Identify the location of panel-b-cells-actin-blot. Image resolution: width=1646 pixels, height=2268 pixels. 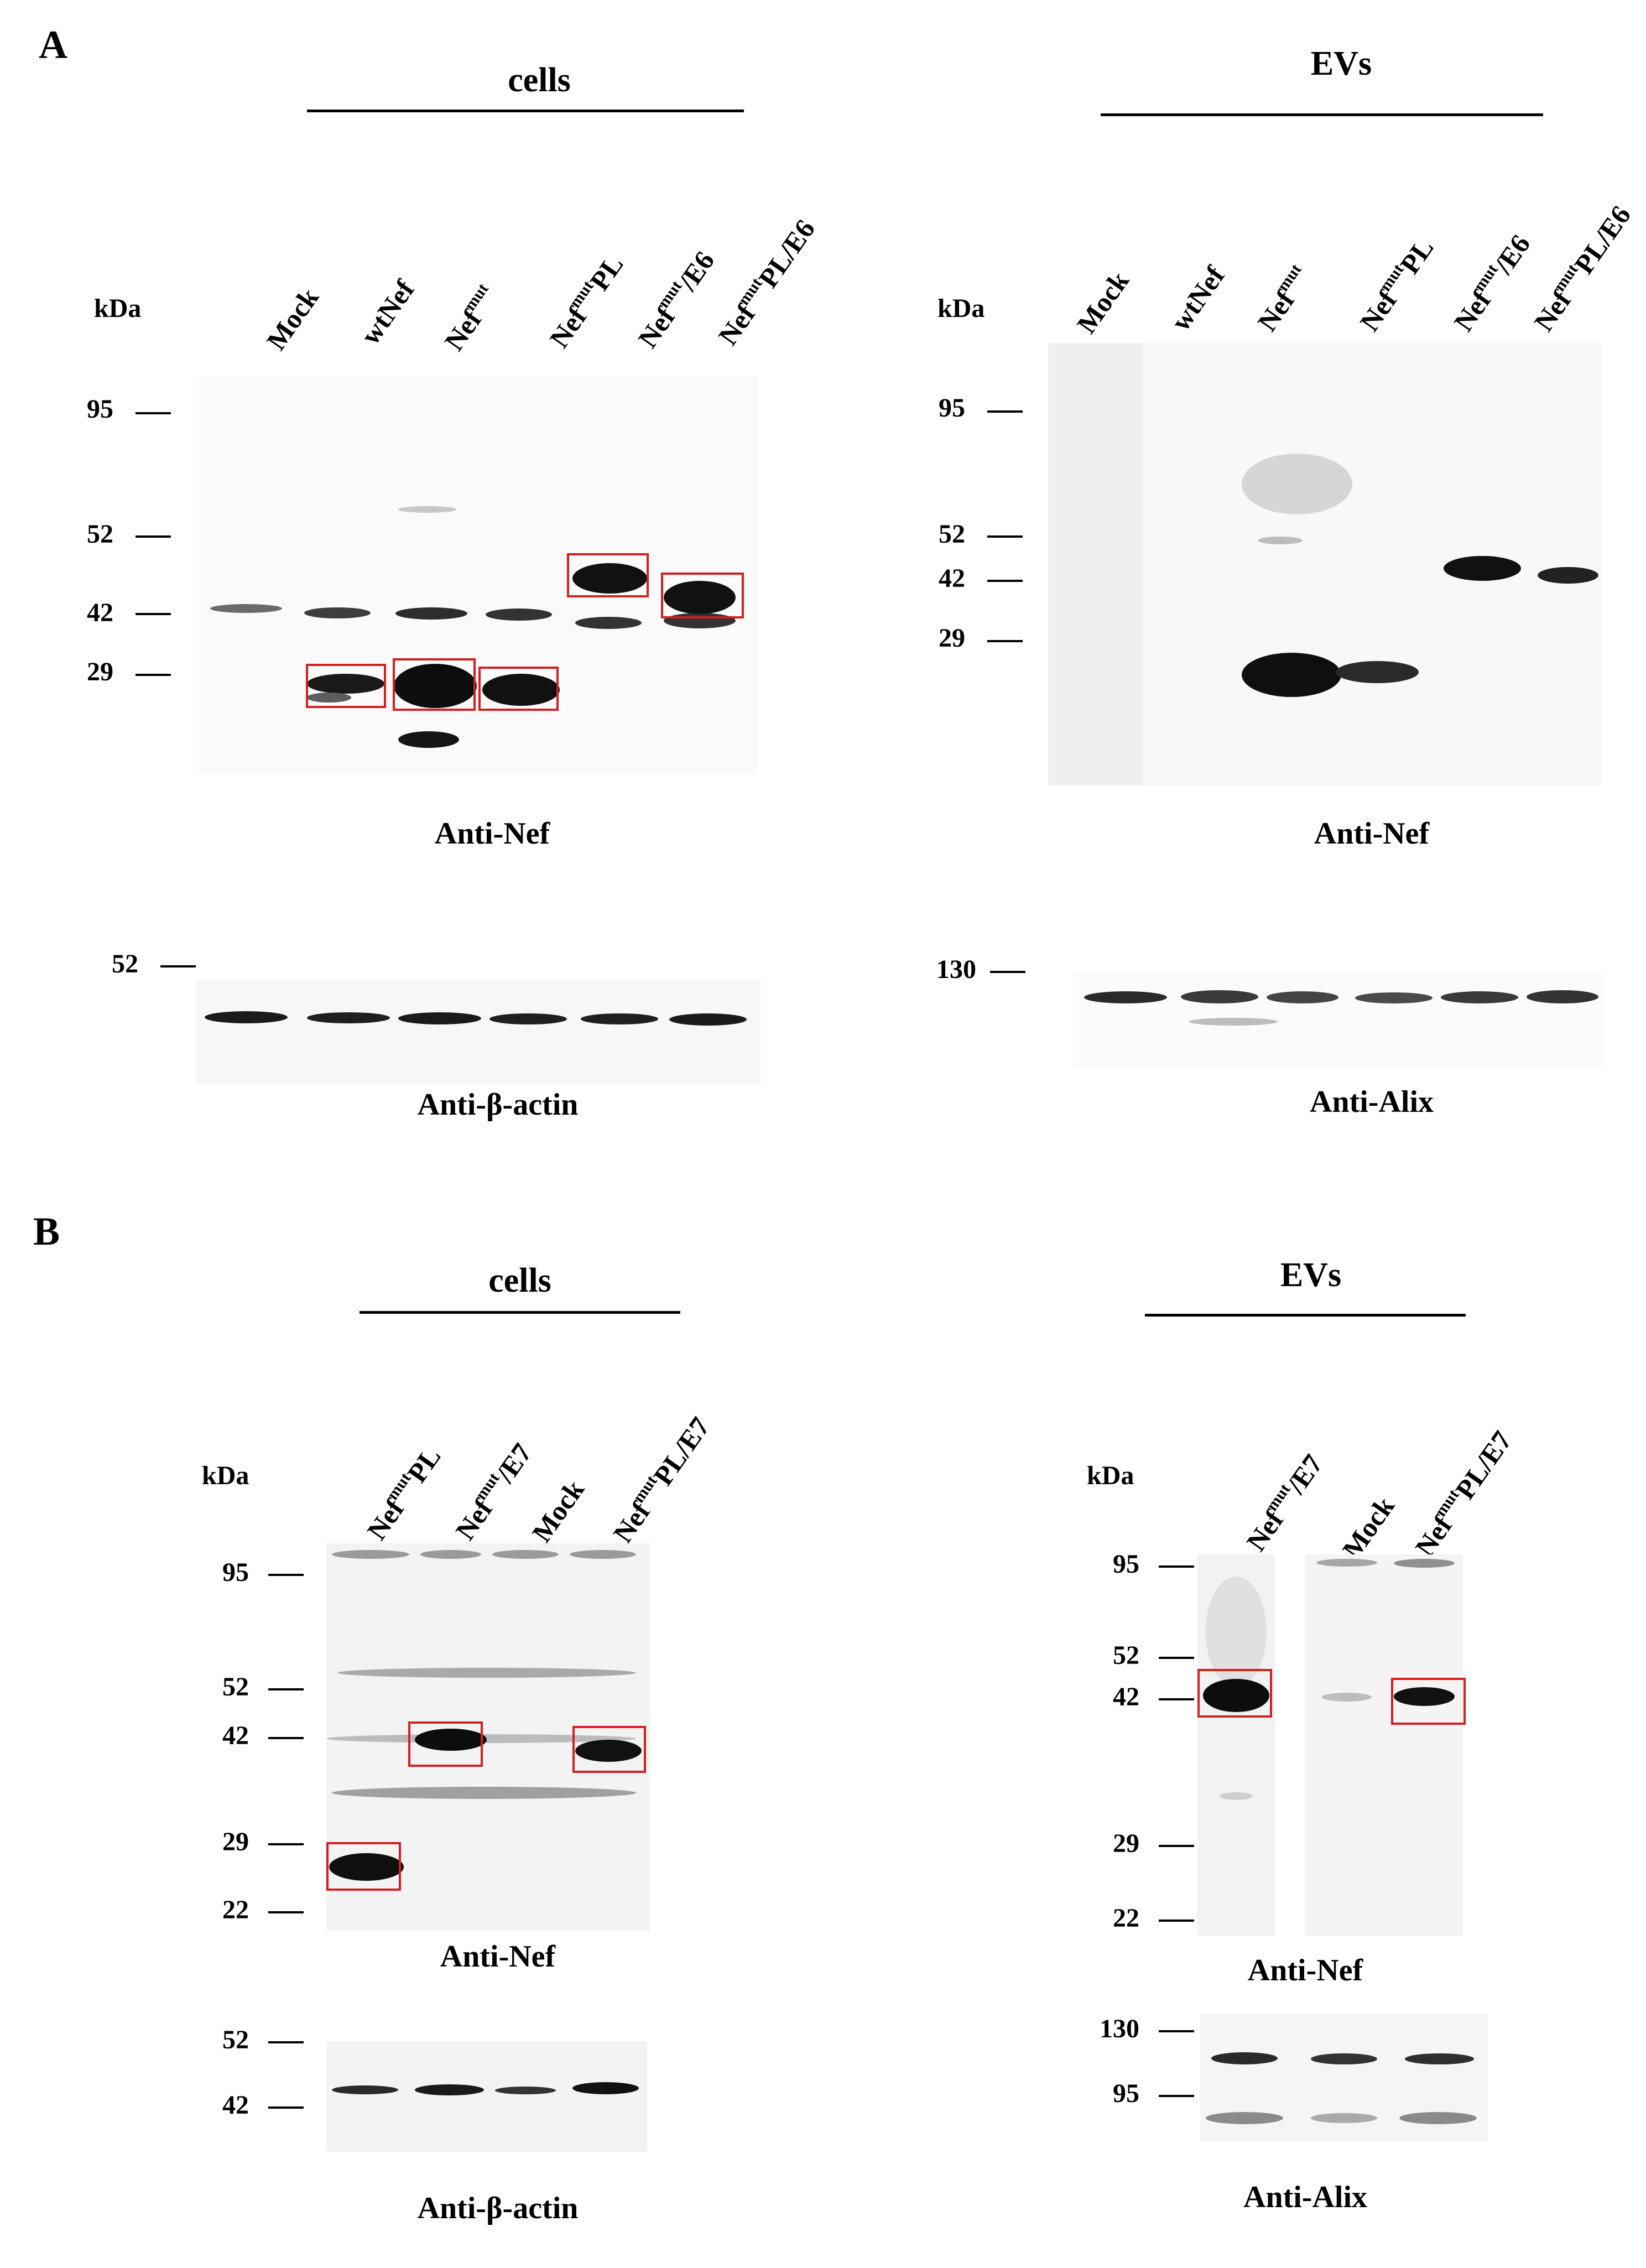
(486, 2097).